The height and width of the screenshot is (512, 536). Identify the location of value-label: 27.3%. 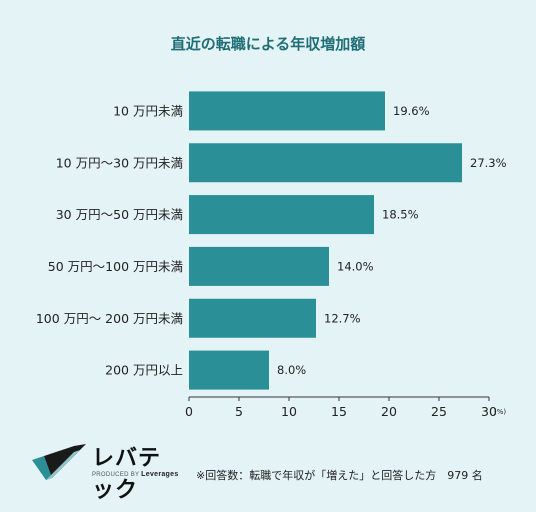
(488, 163).